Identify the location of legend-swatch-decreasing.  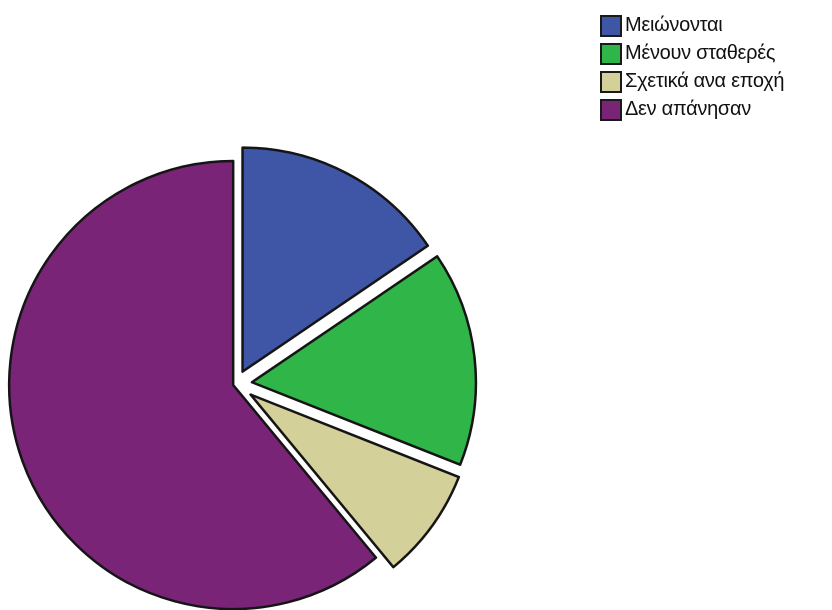
(611, 25).